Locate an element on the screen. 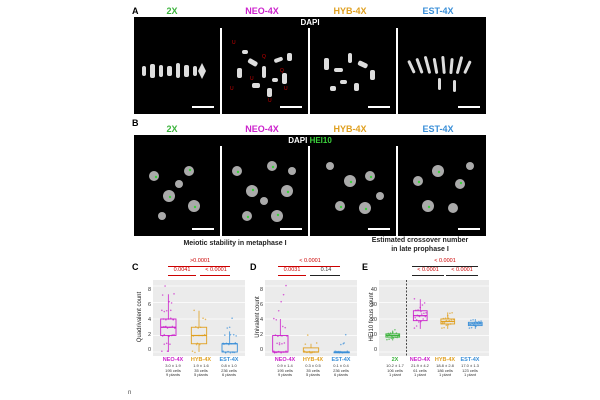  micrograph-b-hyb is located at coordinates (353, 191).